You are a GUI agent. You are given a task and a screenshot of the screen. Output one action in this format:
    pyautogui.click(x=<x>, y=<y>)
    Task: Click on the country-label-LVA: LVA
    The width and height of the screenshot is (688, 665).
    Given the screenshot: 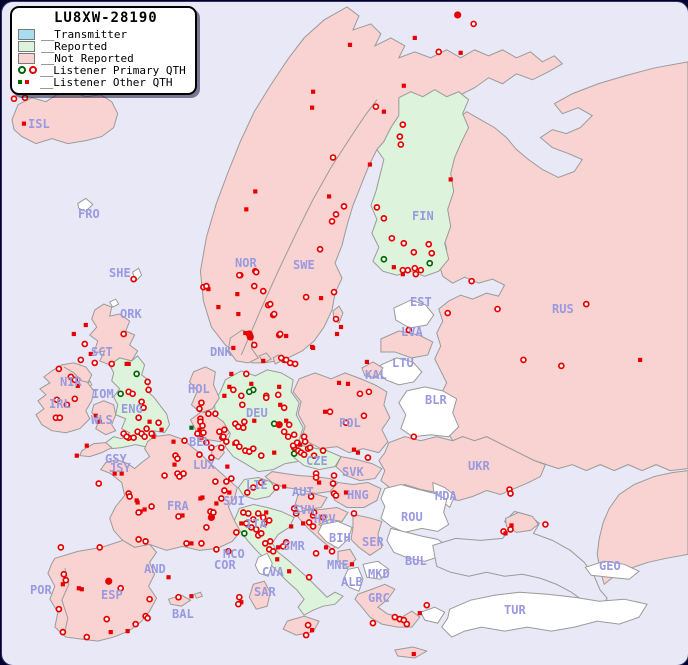 What is the action you would take?
    pyautogui.click(x=412, y=332)
    